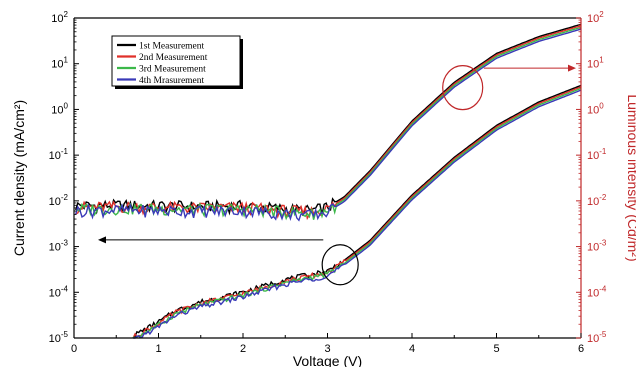 This screenshot has height=367, width=636. I want to click on x-tick-label: 2, so click(243, 349).